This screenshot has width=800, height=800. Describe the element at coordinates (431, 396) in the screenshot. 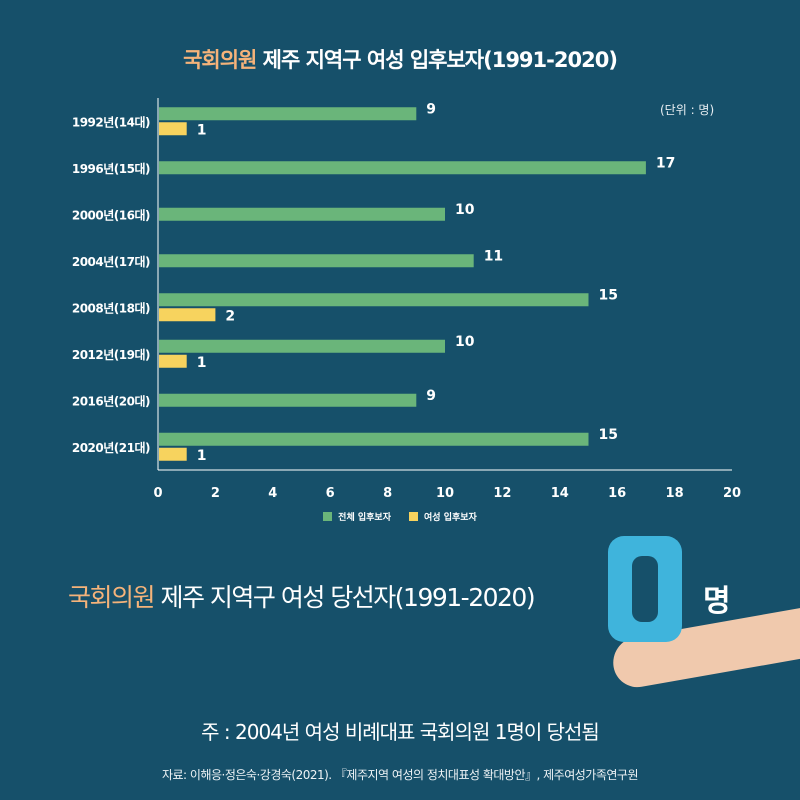

I see `value-label-total-6: 9` at that location.